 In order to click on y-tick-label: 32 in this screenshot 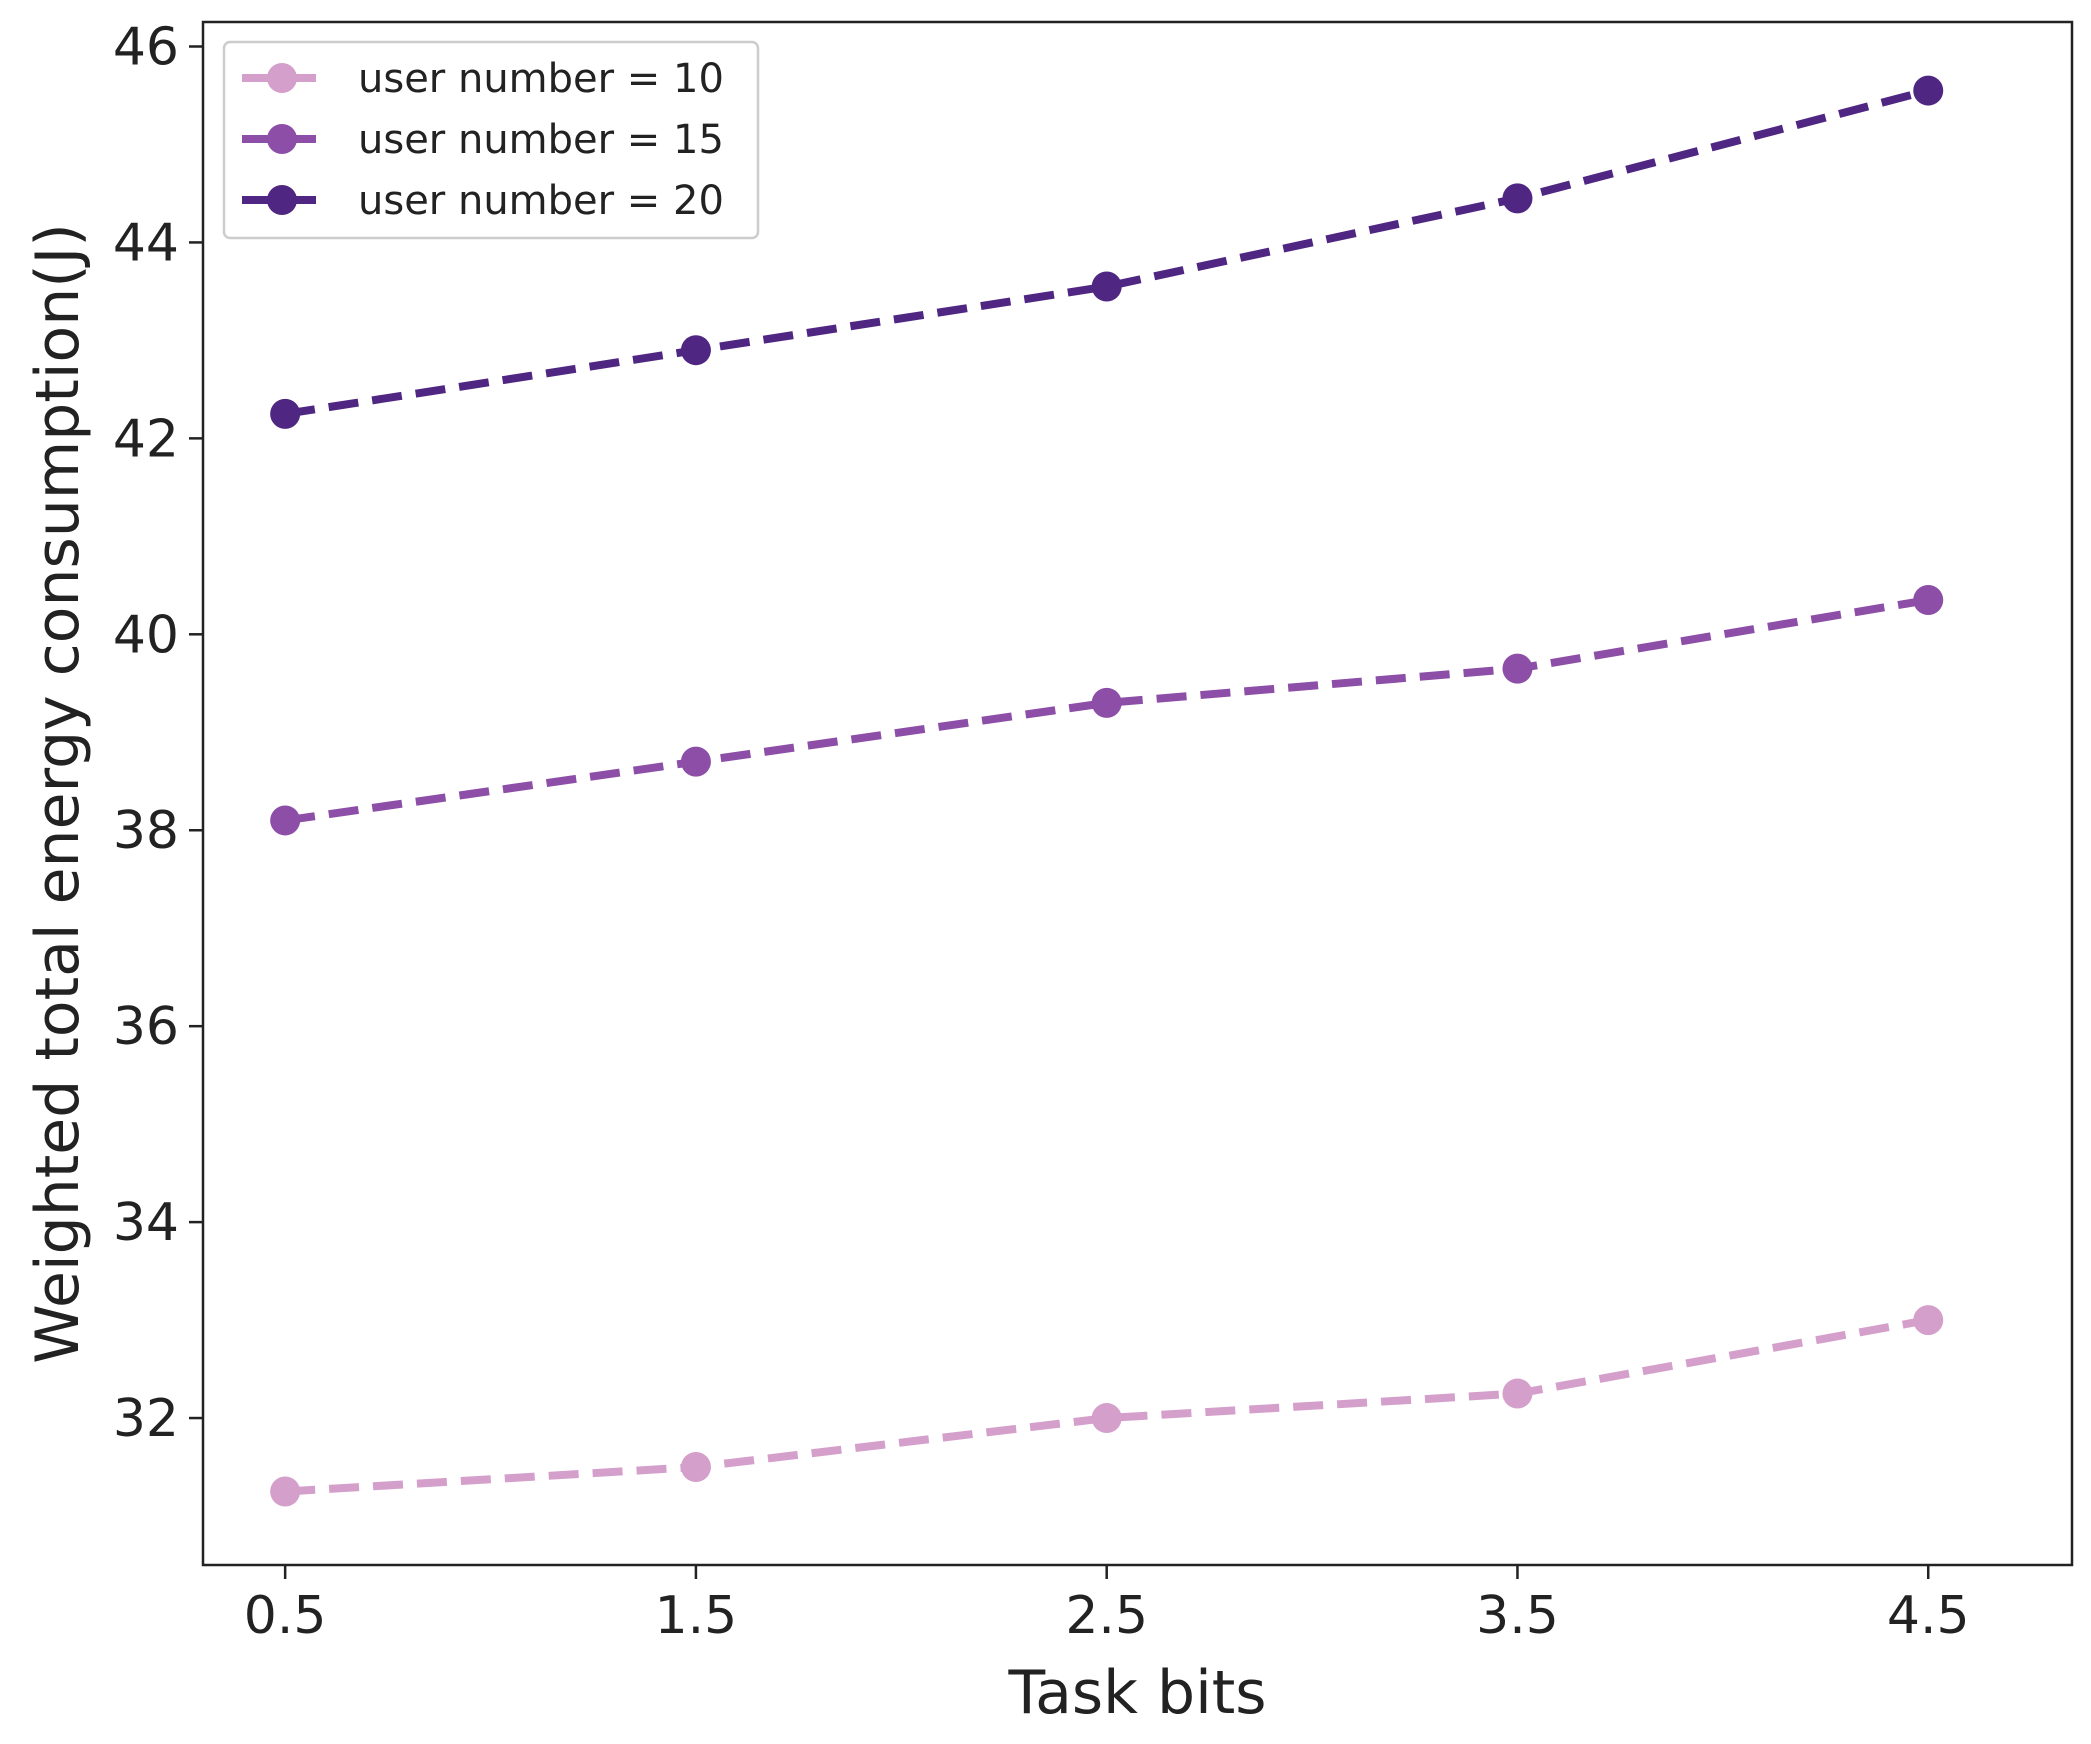, I will do `click(146, 1419)`.